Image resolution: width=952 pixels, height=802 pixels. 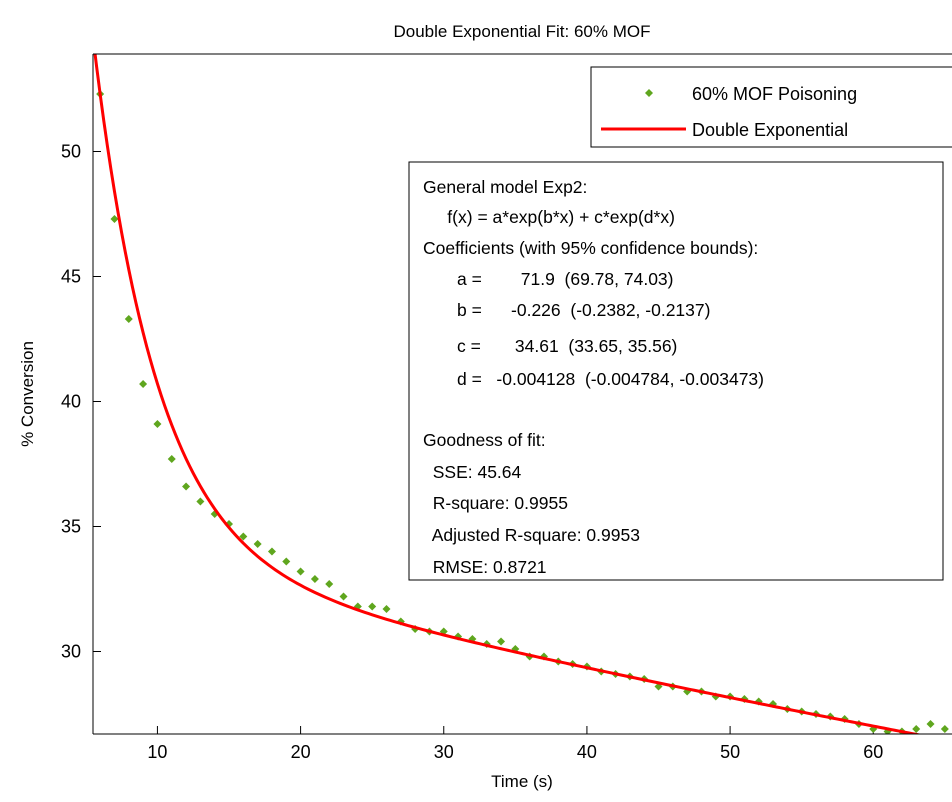 I want to click on x-tick-label: 50, so click(x=730, y=752).